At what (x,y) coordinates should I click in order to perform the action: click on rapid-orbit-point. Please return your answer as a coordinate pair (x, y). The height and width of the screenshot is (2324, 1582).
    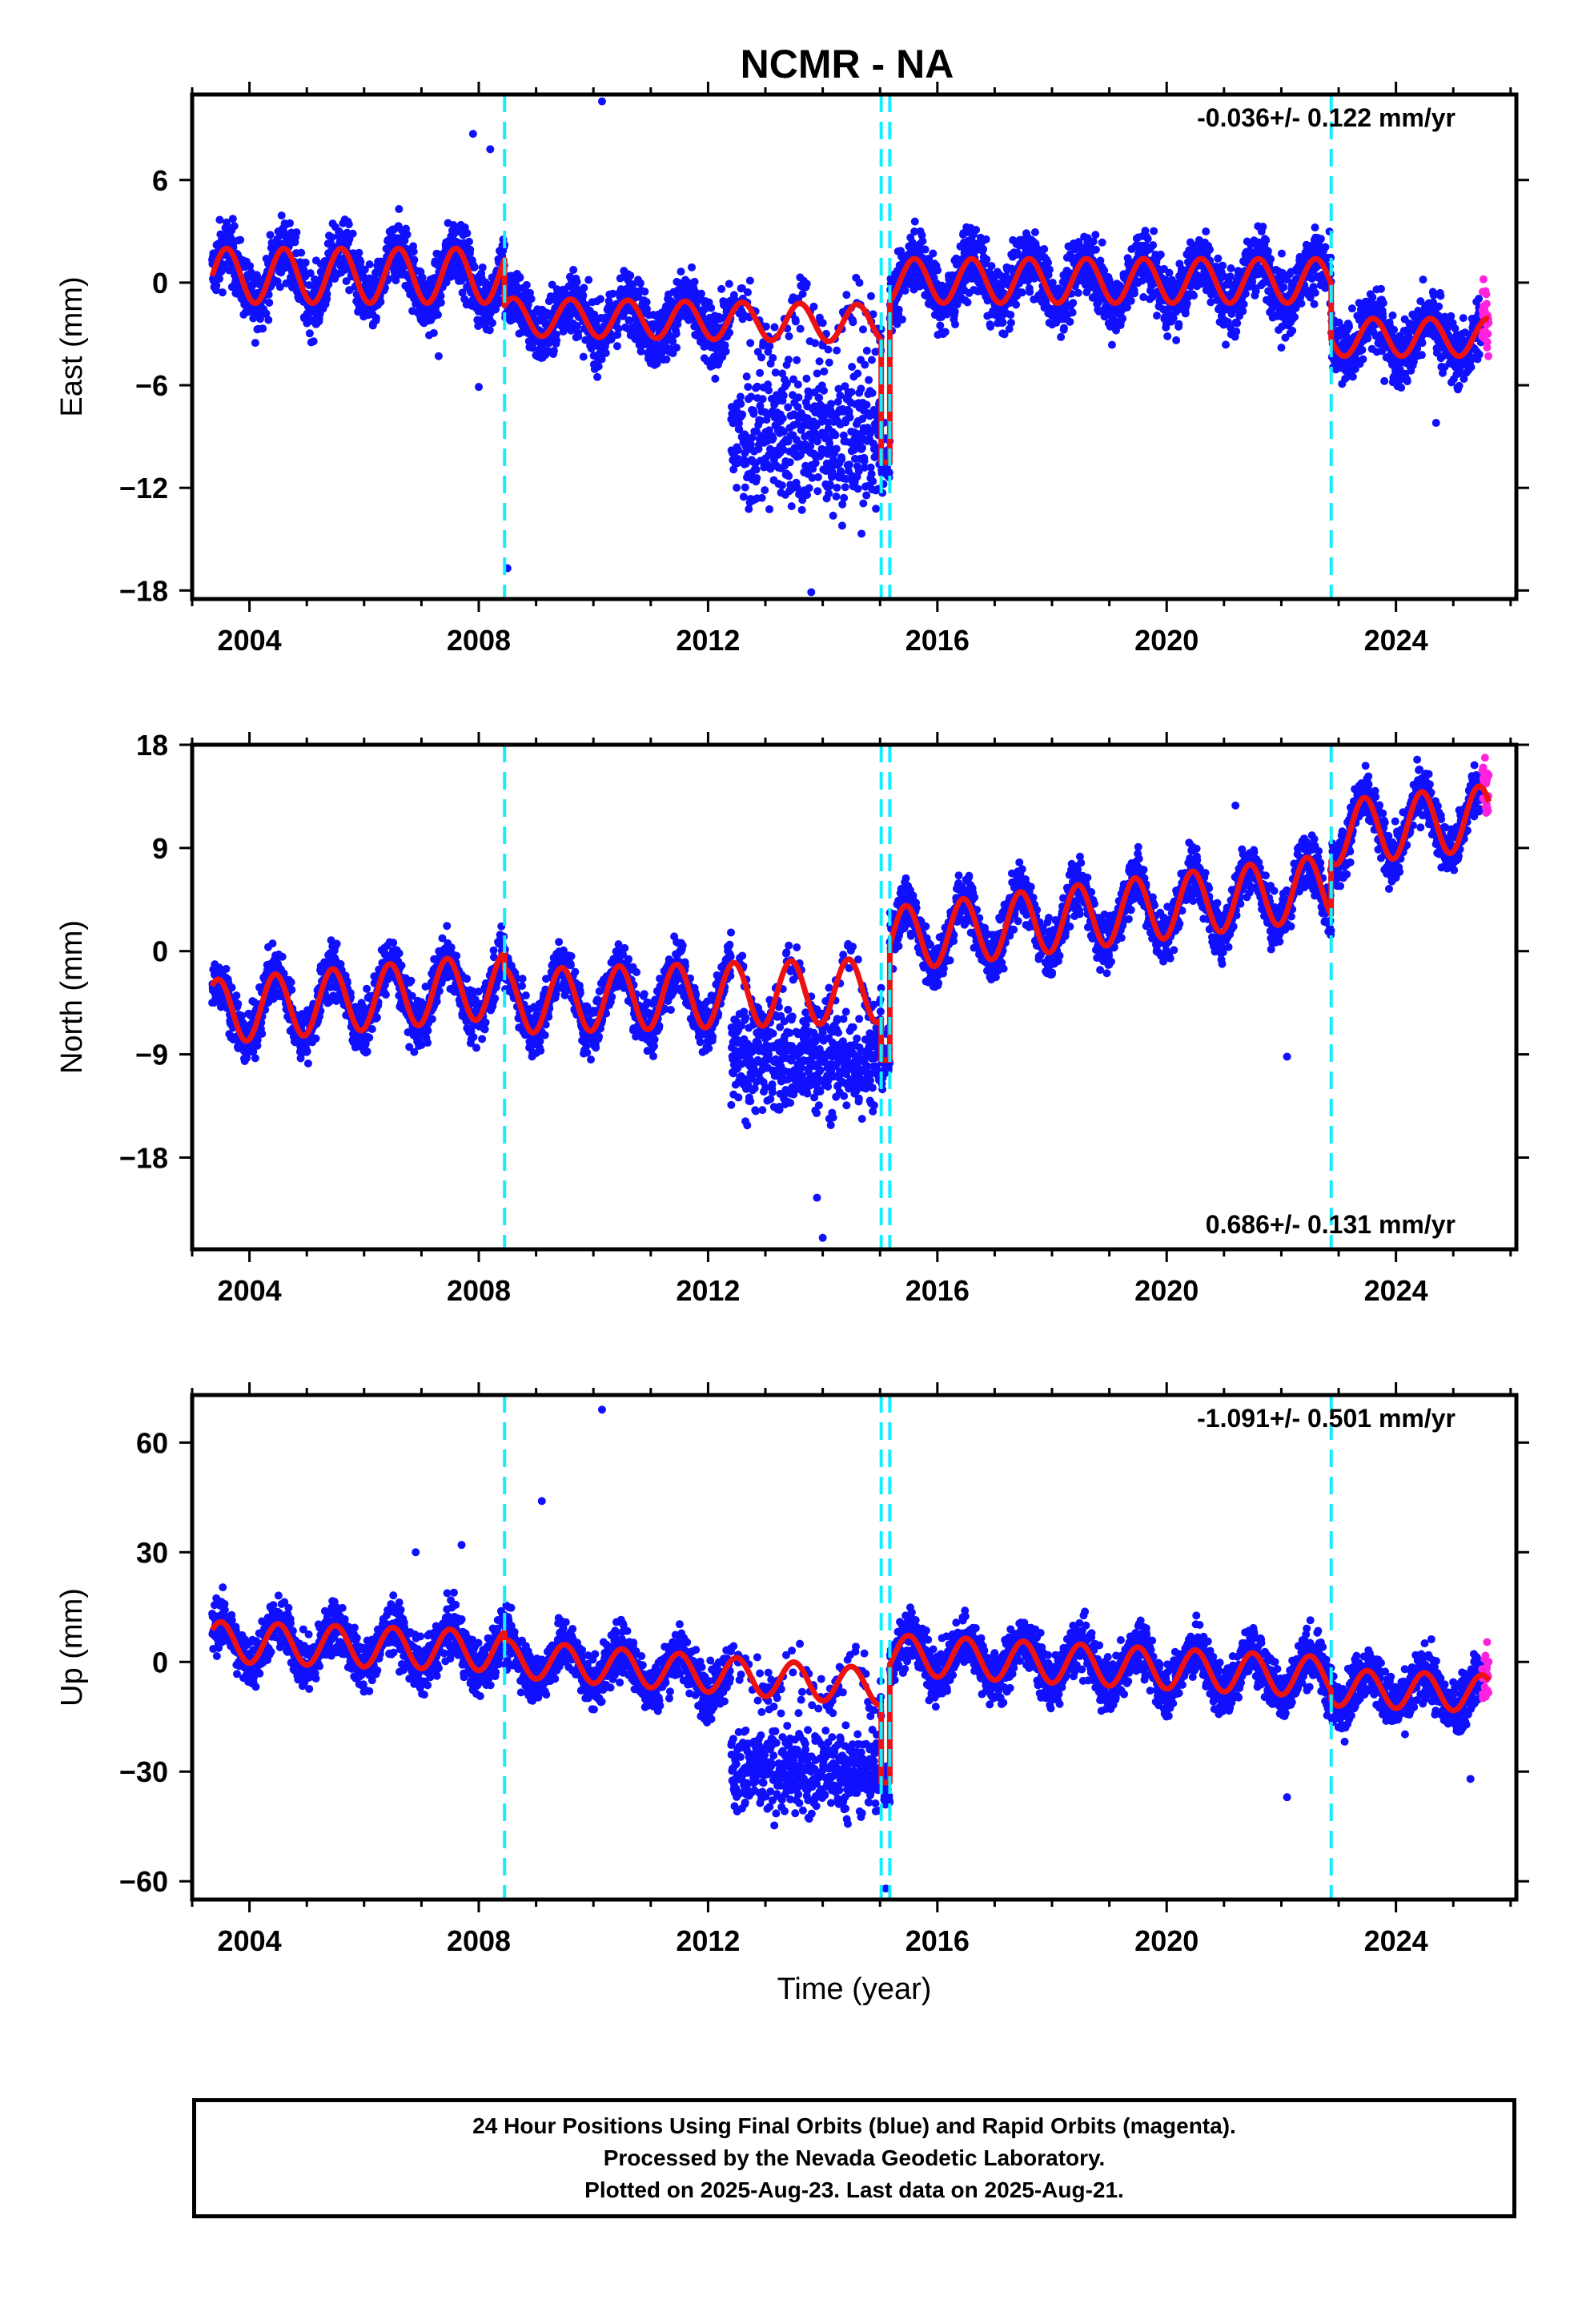
    Looking at the image, I should click on (1488, 334).